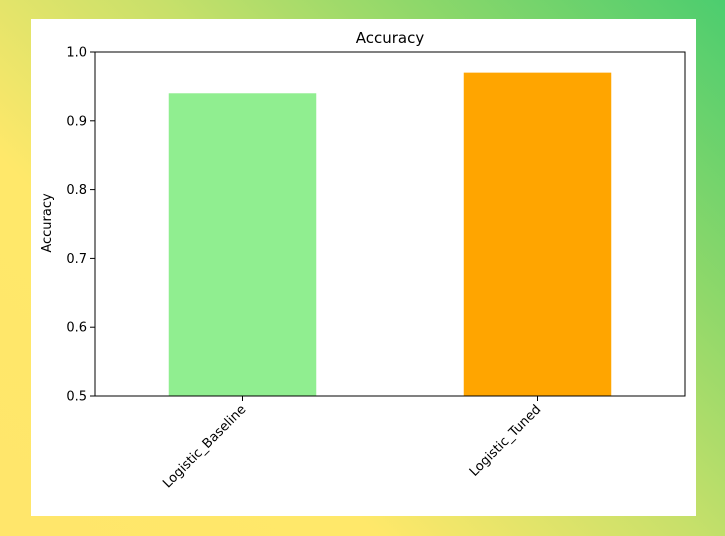  What do you see at coordinates (76, 53) in the screenshot?
I see `y-tick-label: 1.0` at bounding box center [76, 53].